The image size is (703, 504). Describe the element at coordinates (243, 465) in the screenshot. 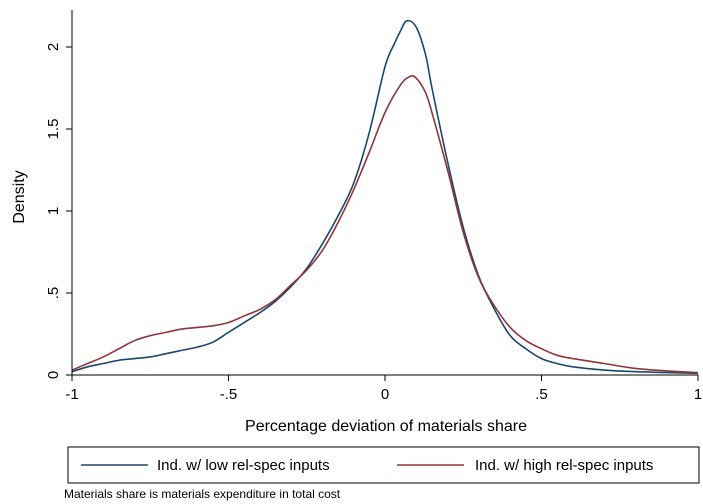

I see `legend-label-low: Ind. w/ low rel-spec inputs` at that location.